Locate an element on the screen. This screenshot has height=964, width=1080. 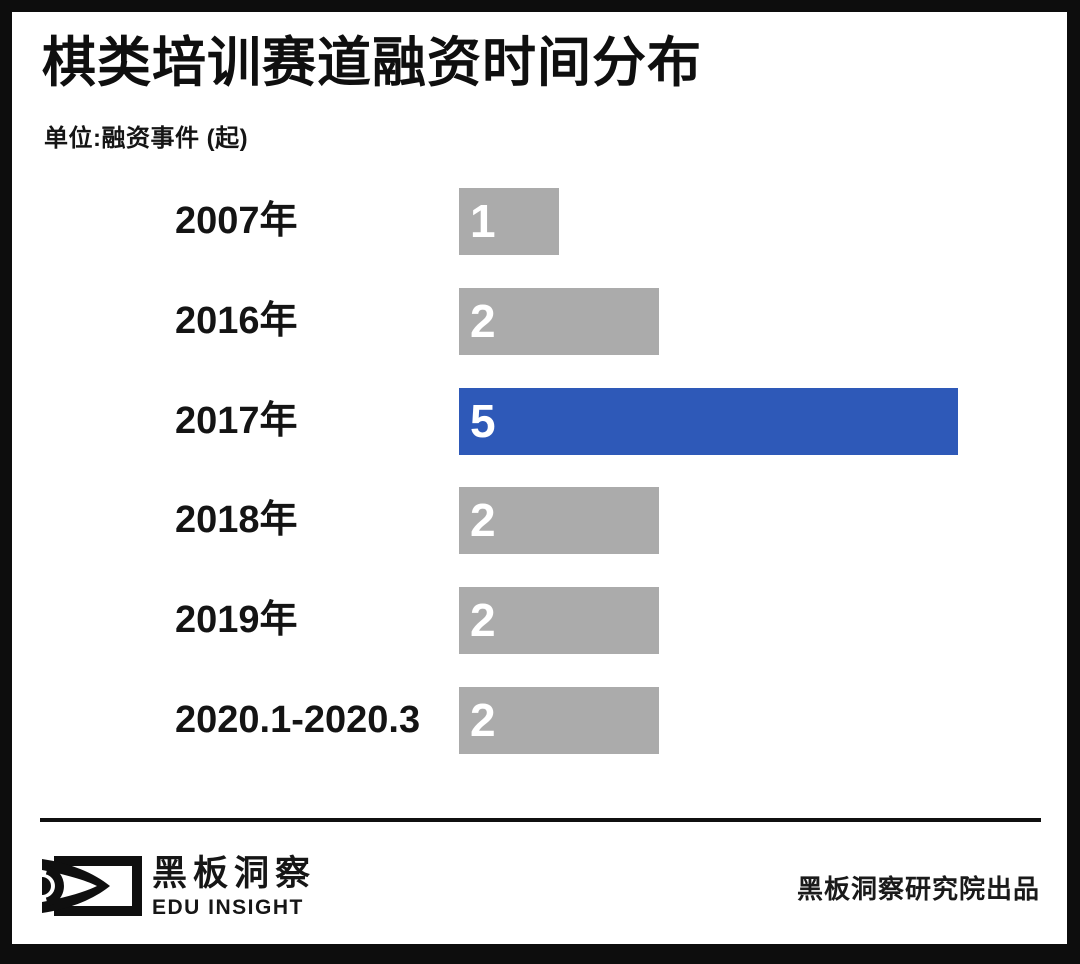
chart-row: 2019年 2 is located at coordinates (540, 621).